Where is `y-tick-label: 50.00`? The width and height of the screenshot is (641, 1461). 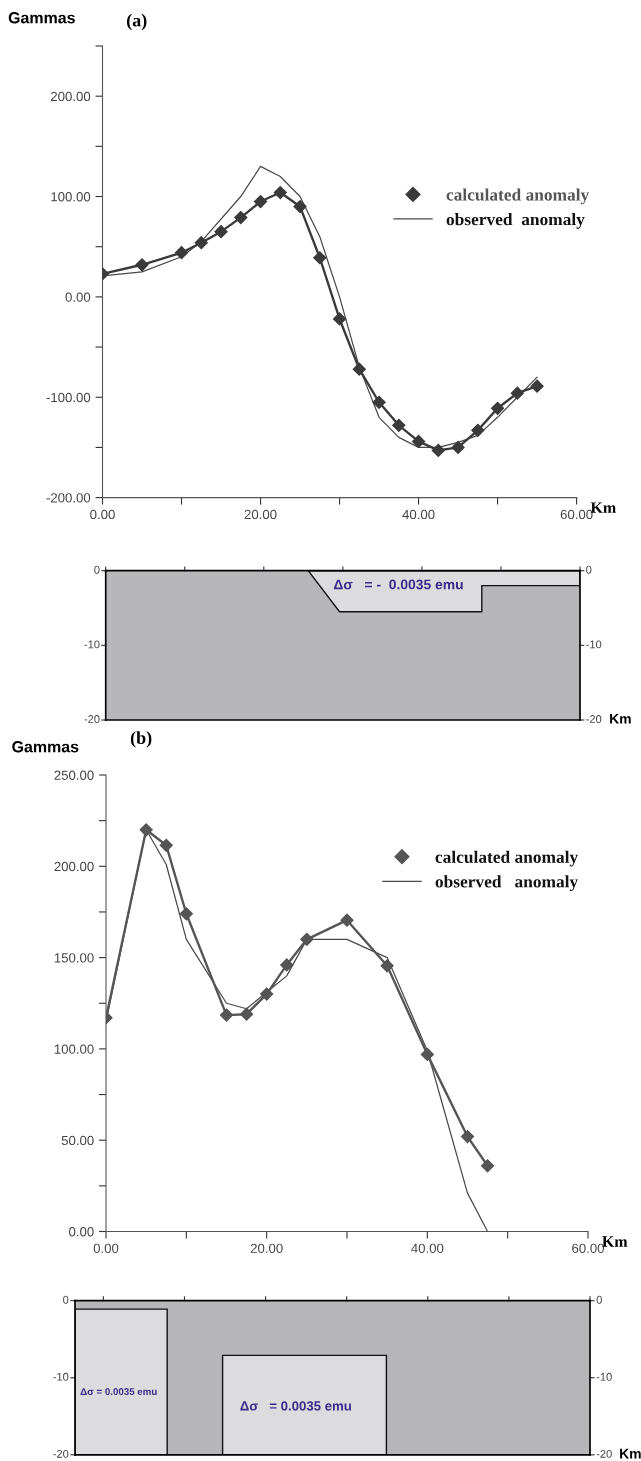
y-tick-label: 50.00 is located at coordinates (77, 1140).